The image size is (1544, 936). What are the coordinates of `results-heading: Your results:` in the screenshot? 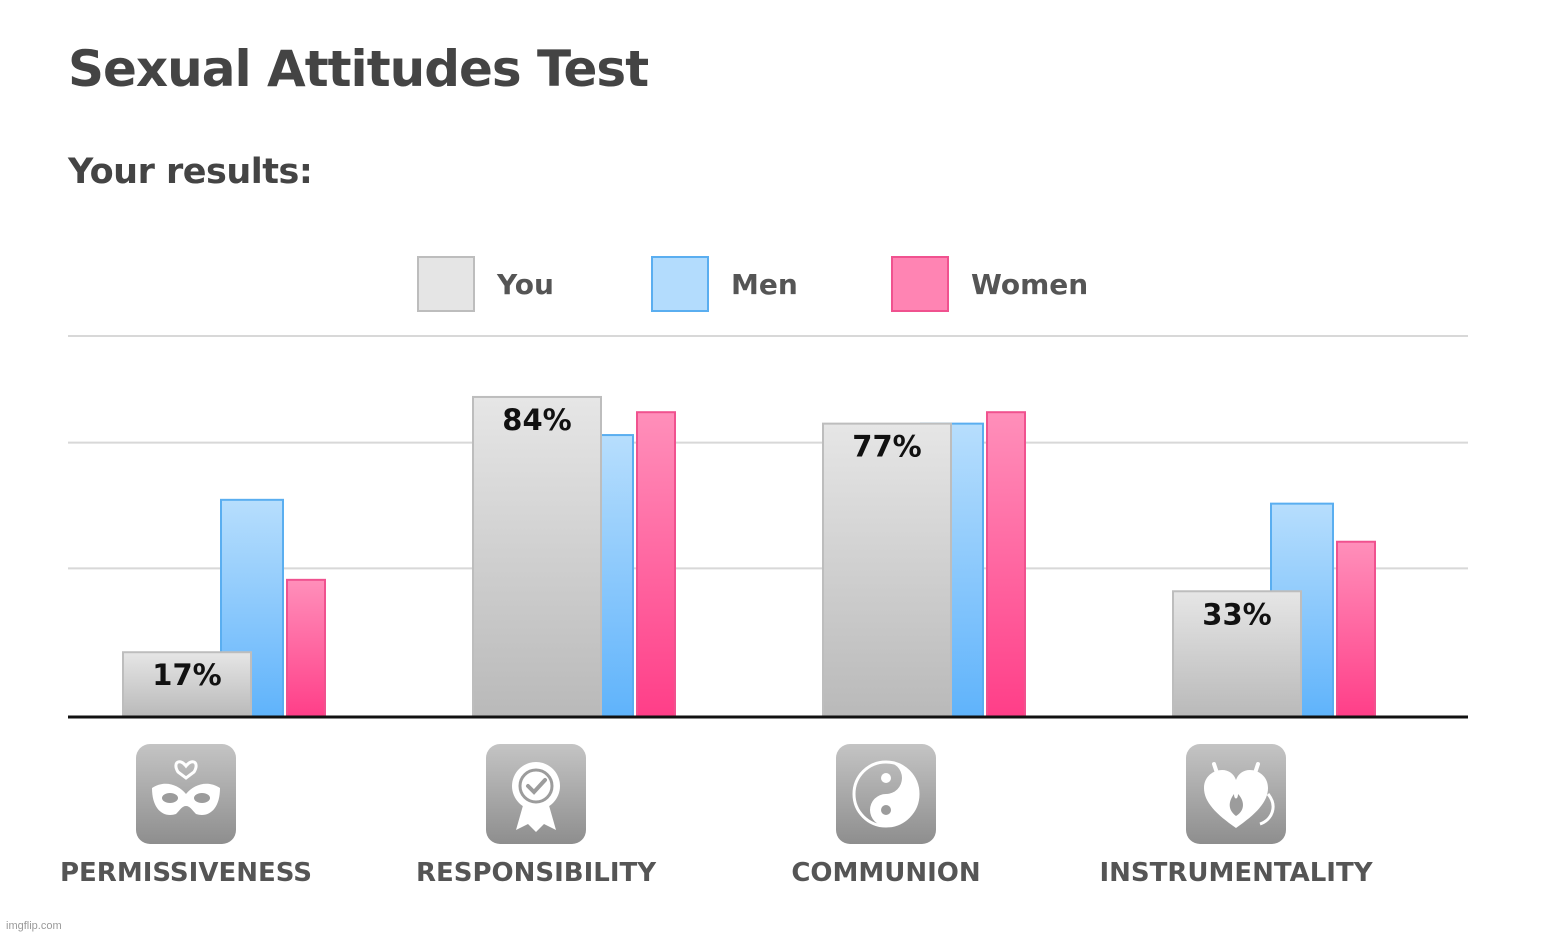 It's located at (190, 172).